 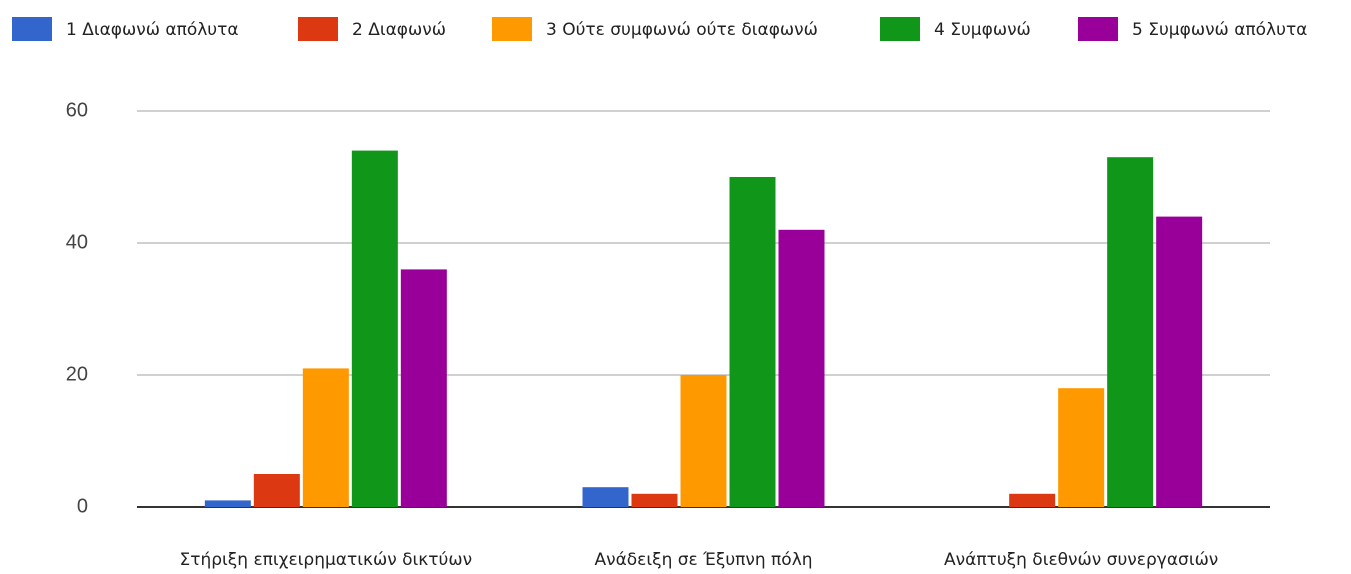 I want to click on legend-label: 1 Διαφωνώ απόλυτα, so click(x=152, y=30).